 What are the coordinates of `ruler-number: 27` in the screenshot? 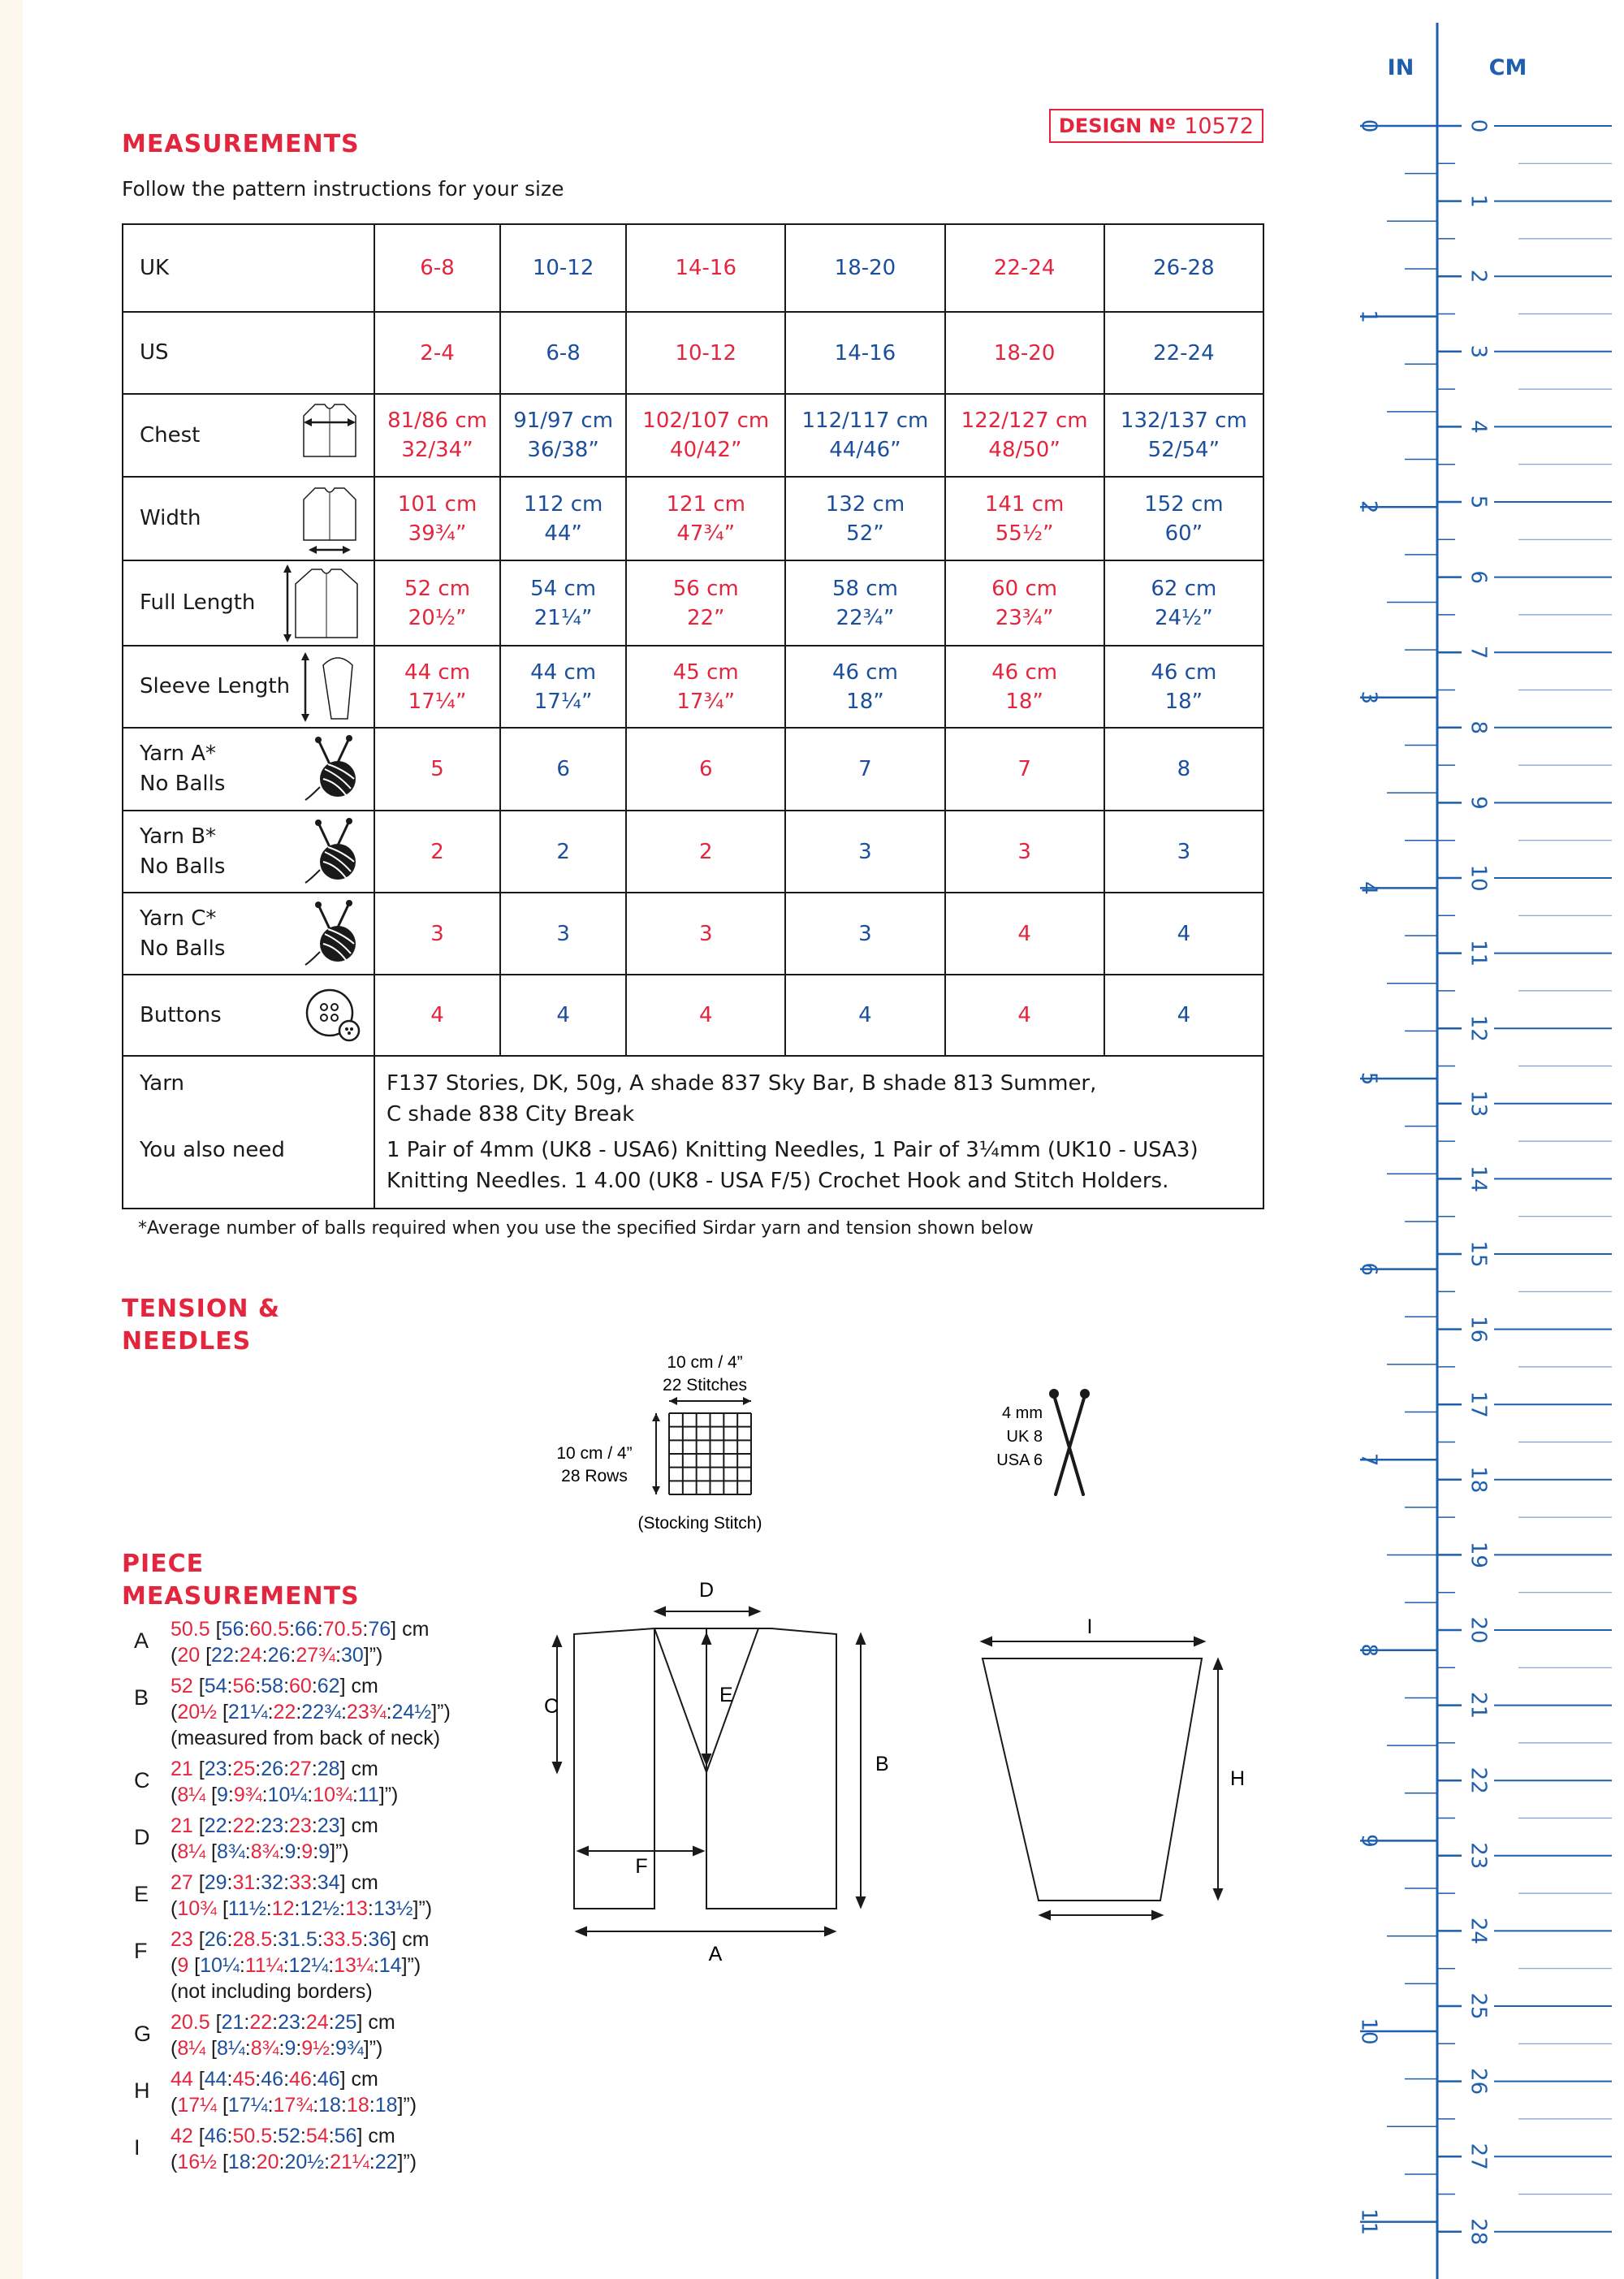 It's located at (1479, 2156).